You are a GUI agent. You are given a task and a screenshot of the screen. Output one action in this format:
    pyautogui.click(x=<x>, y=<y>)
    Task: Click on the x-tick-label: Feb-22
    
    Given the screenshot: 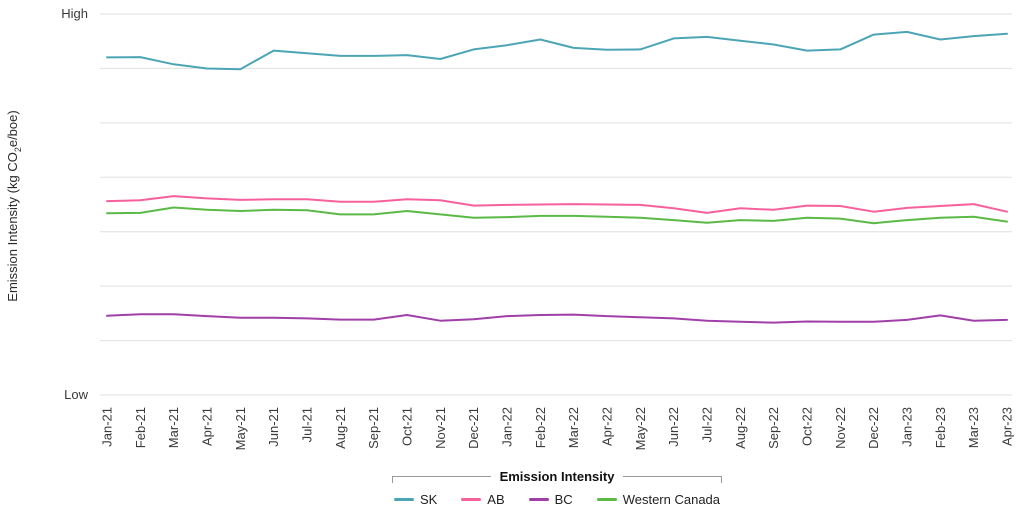 What is the action you would take?
    pyautogui.click(x=540, y=427)
    